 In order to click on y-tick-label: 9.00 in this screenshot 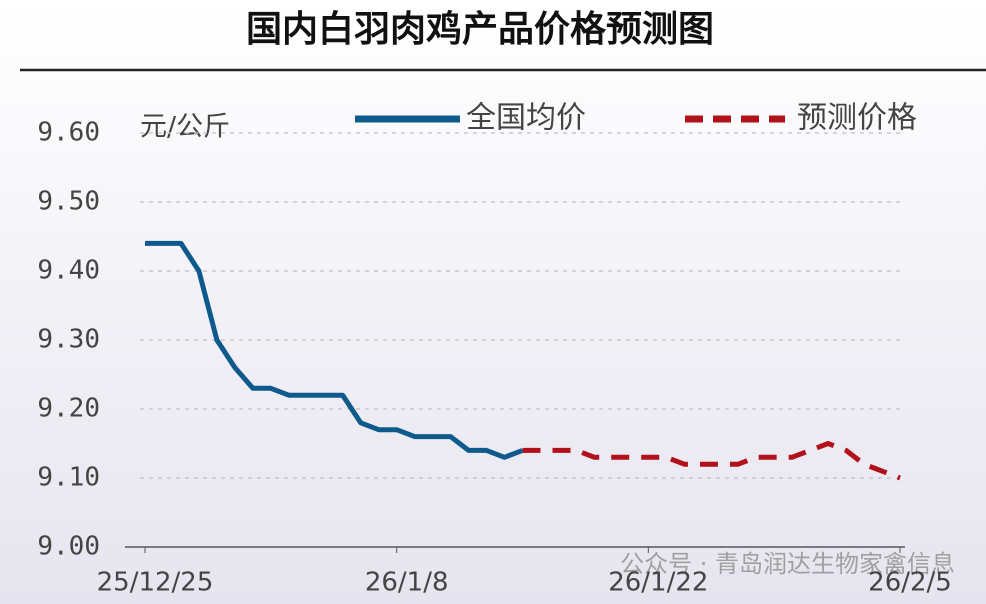, I will do `click(68, 547)`.